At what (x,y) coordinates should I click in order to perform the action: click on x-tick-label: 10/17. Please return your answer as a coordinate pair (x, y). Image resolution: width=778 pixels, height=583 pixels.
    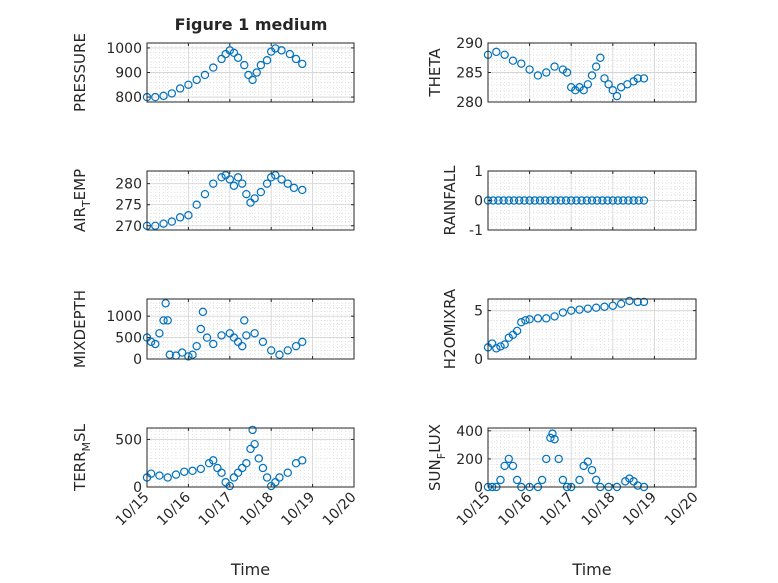
    Looking at the image, I should click on (216, 509).